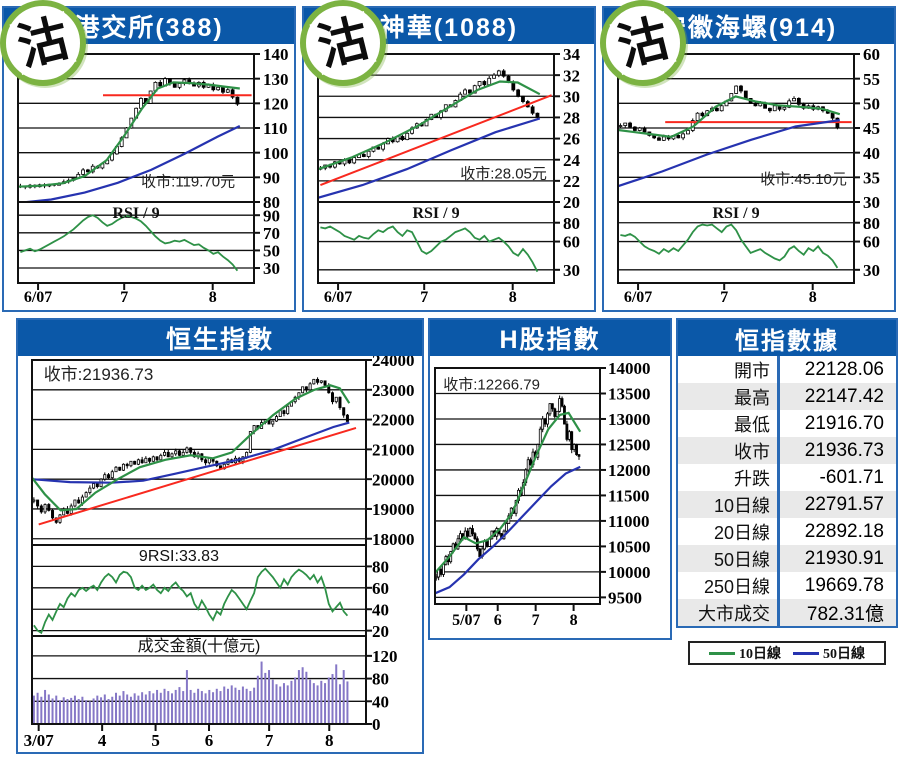  What do you see at coordinates (179, 556) in the screenshot?
I see `rsi-label: 9RSI:33.83` at bounding box center [179, 556].